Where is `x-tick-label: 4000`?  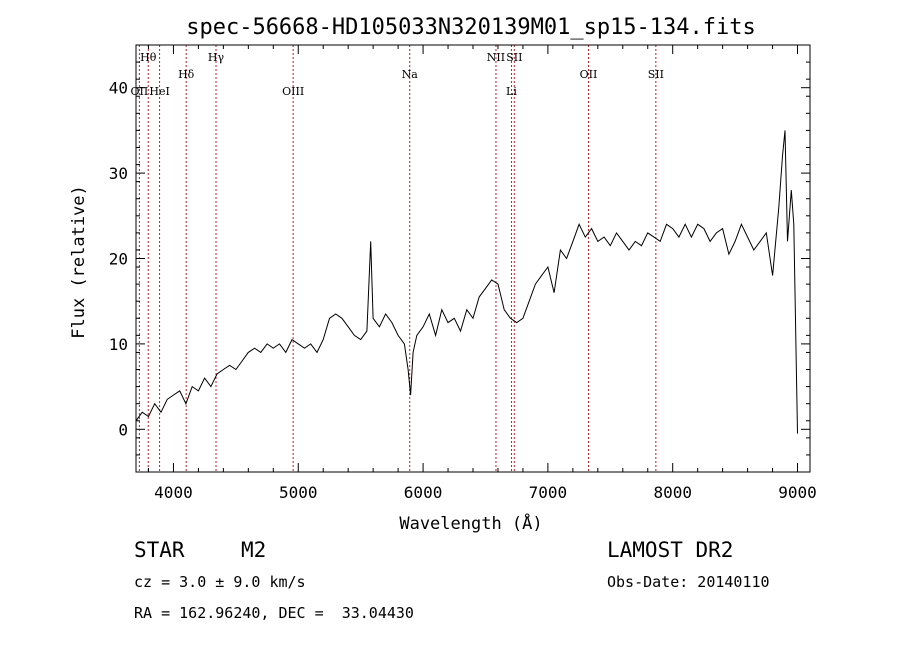 x-tick-label: 4000 is located at coordinates (173, 492).